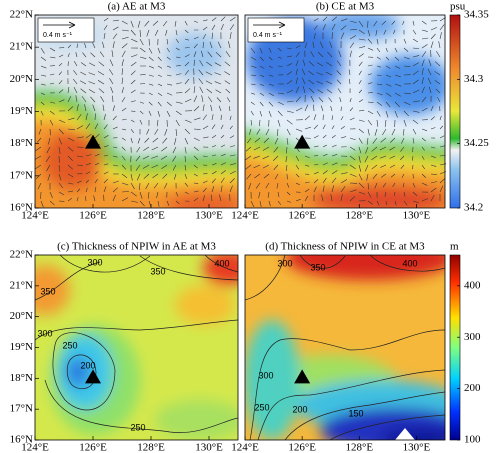 The image size is (500, 453). Describe the element at coordinates (302, 447) in the screenshot. I see `x-tick-label: 126°E` at that location.